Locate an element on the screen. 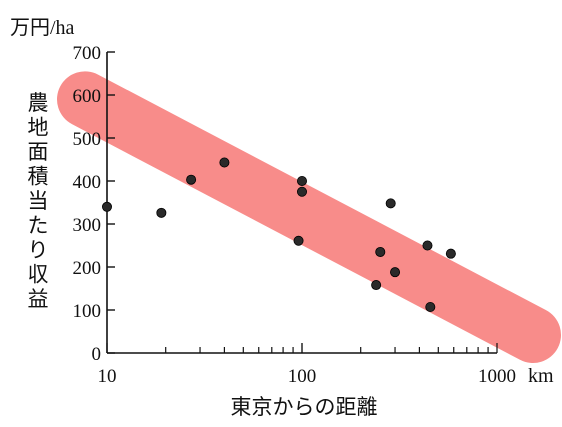 This screenshot has width=562, height=427. x-unit-label: km is located at coordinates (541, 376).